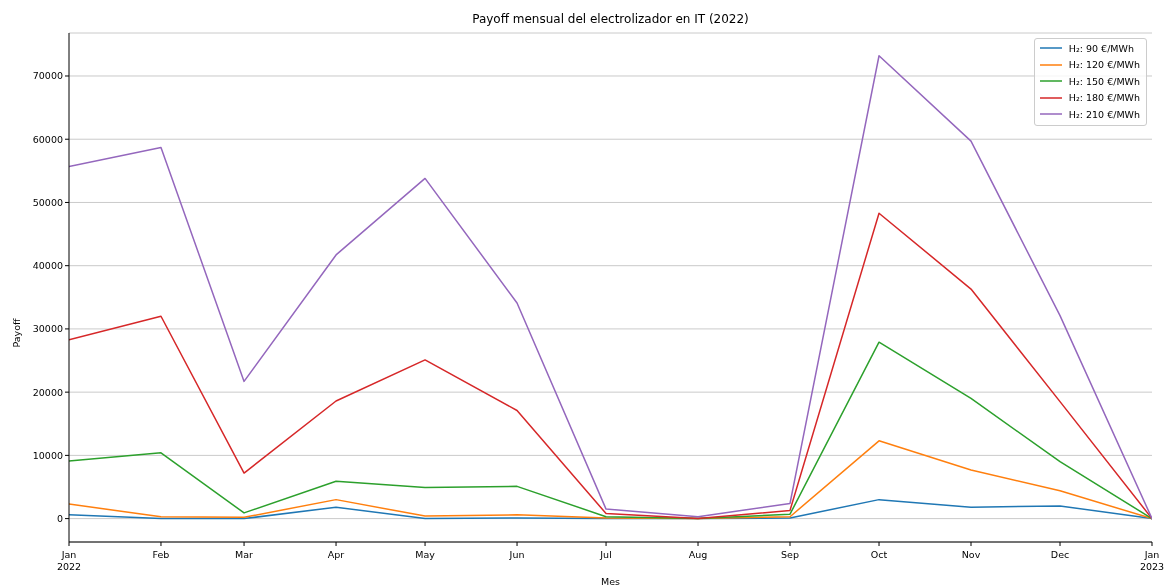  What do you see at coordinates (971, 554) in the screenshot?
I see `x-tick-label: Nov` at bounding box center [971, 554].